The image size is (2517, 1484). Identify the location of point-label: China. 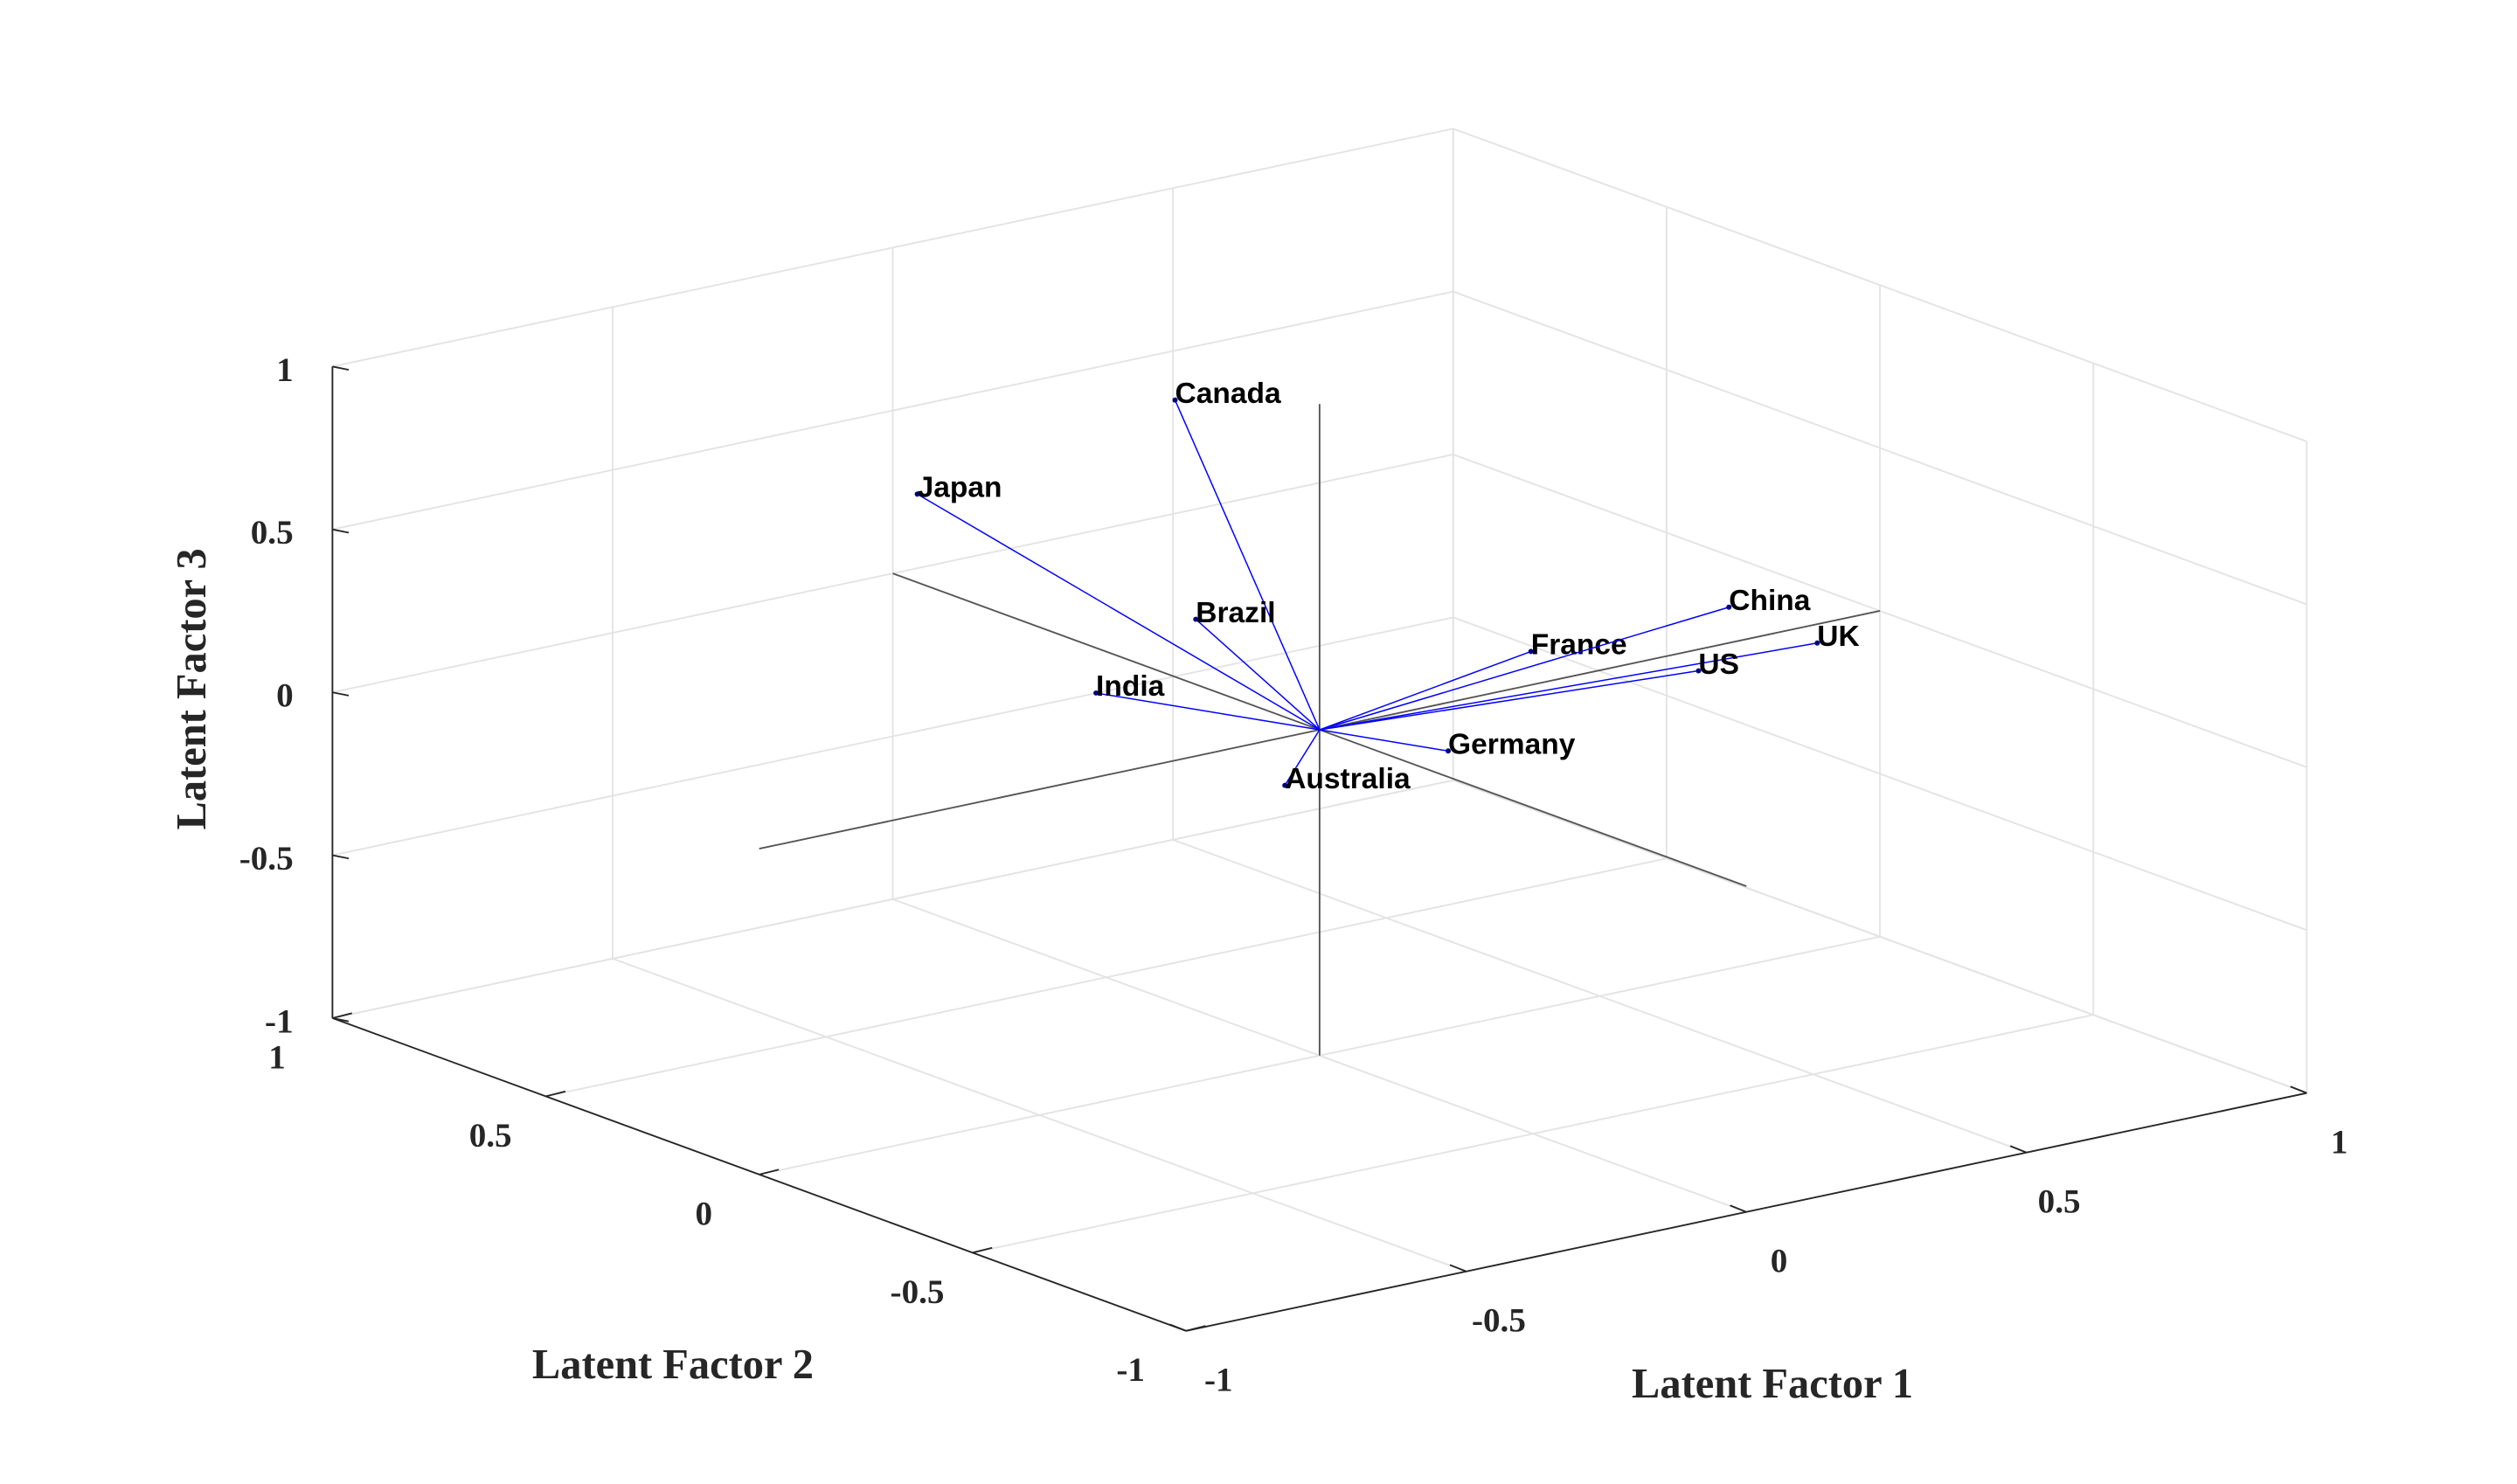
(1769, 601).